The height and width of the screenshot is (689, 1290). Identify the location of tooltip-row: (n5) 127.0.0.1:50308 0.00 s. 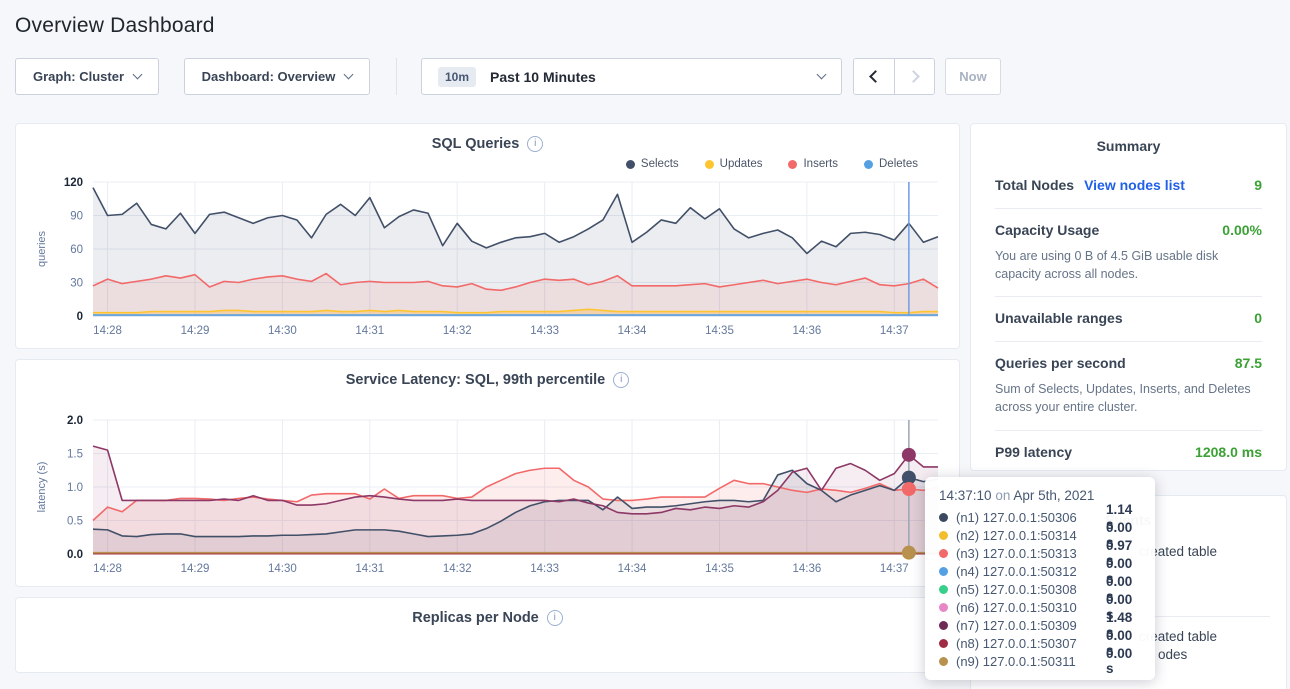
(1040, 589).